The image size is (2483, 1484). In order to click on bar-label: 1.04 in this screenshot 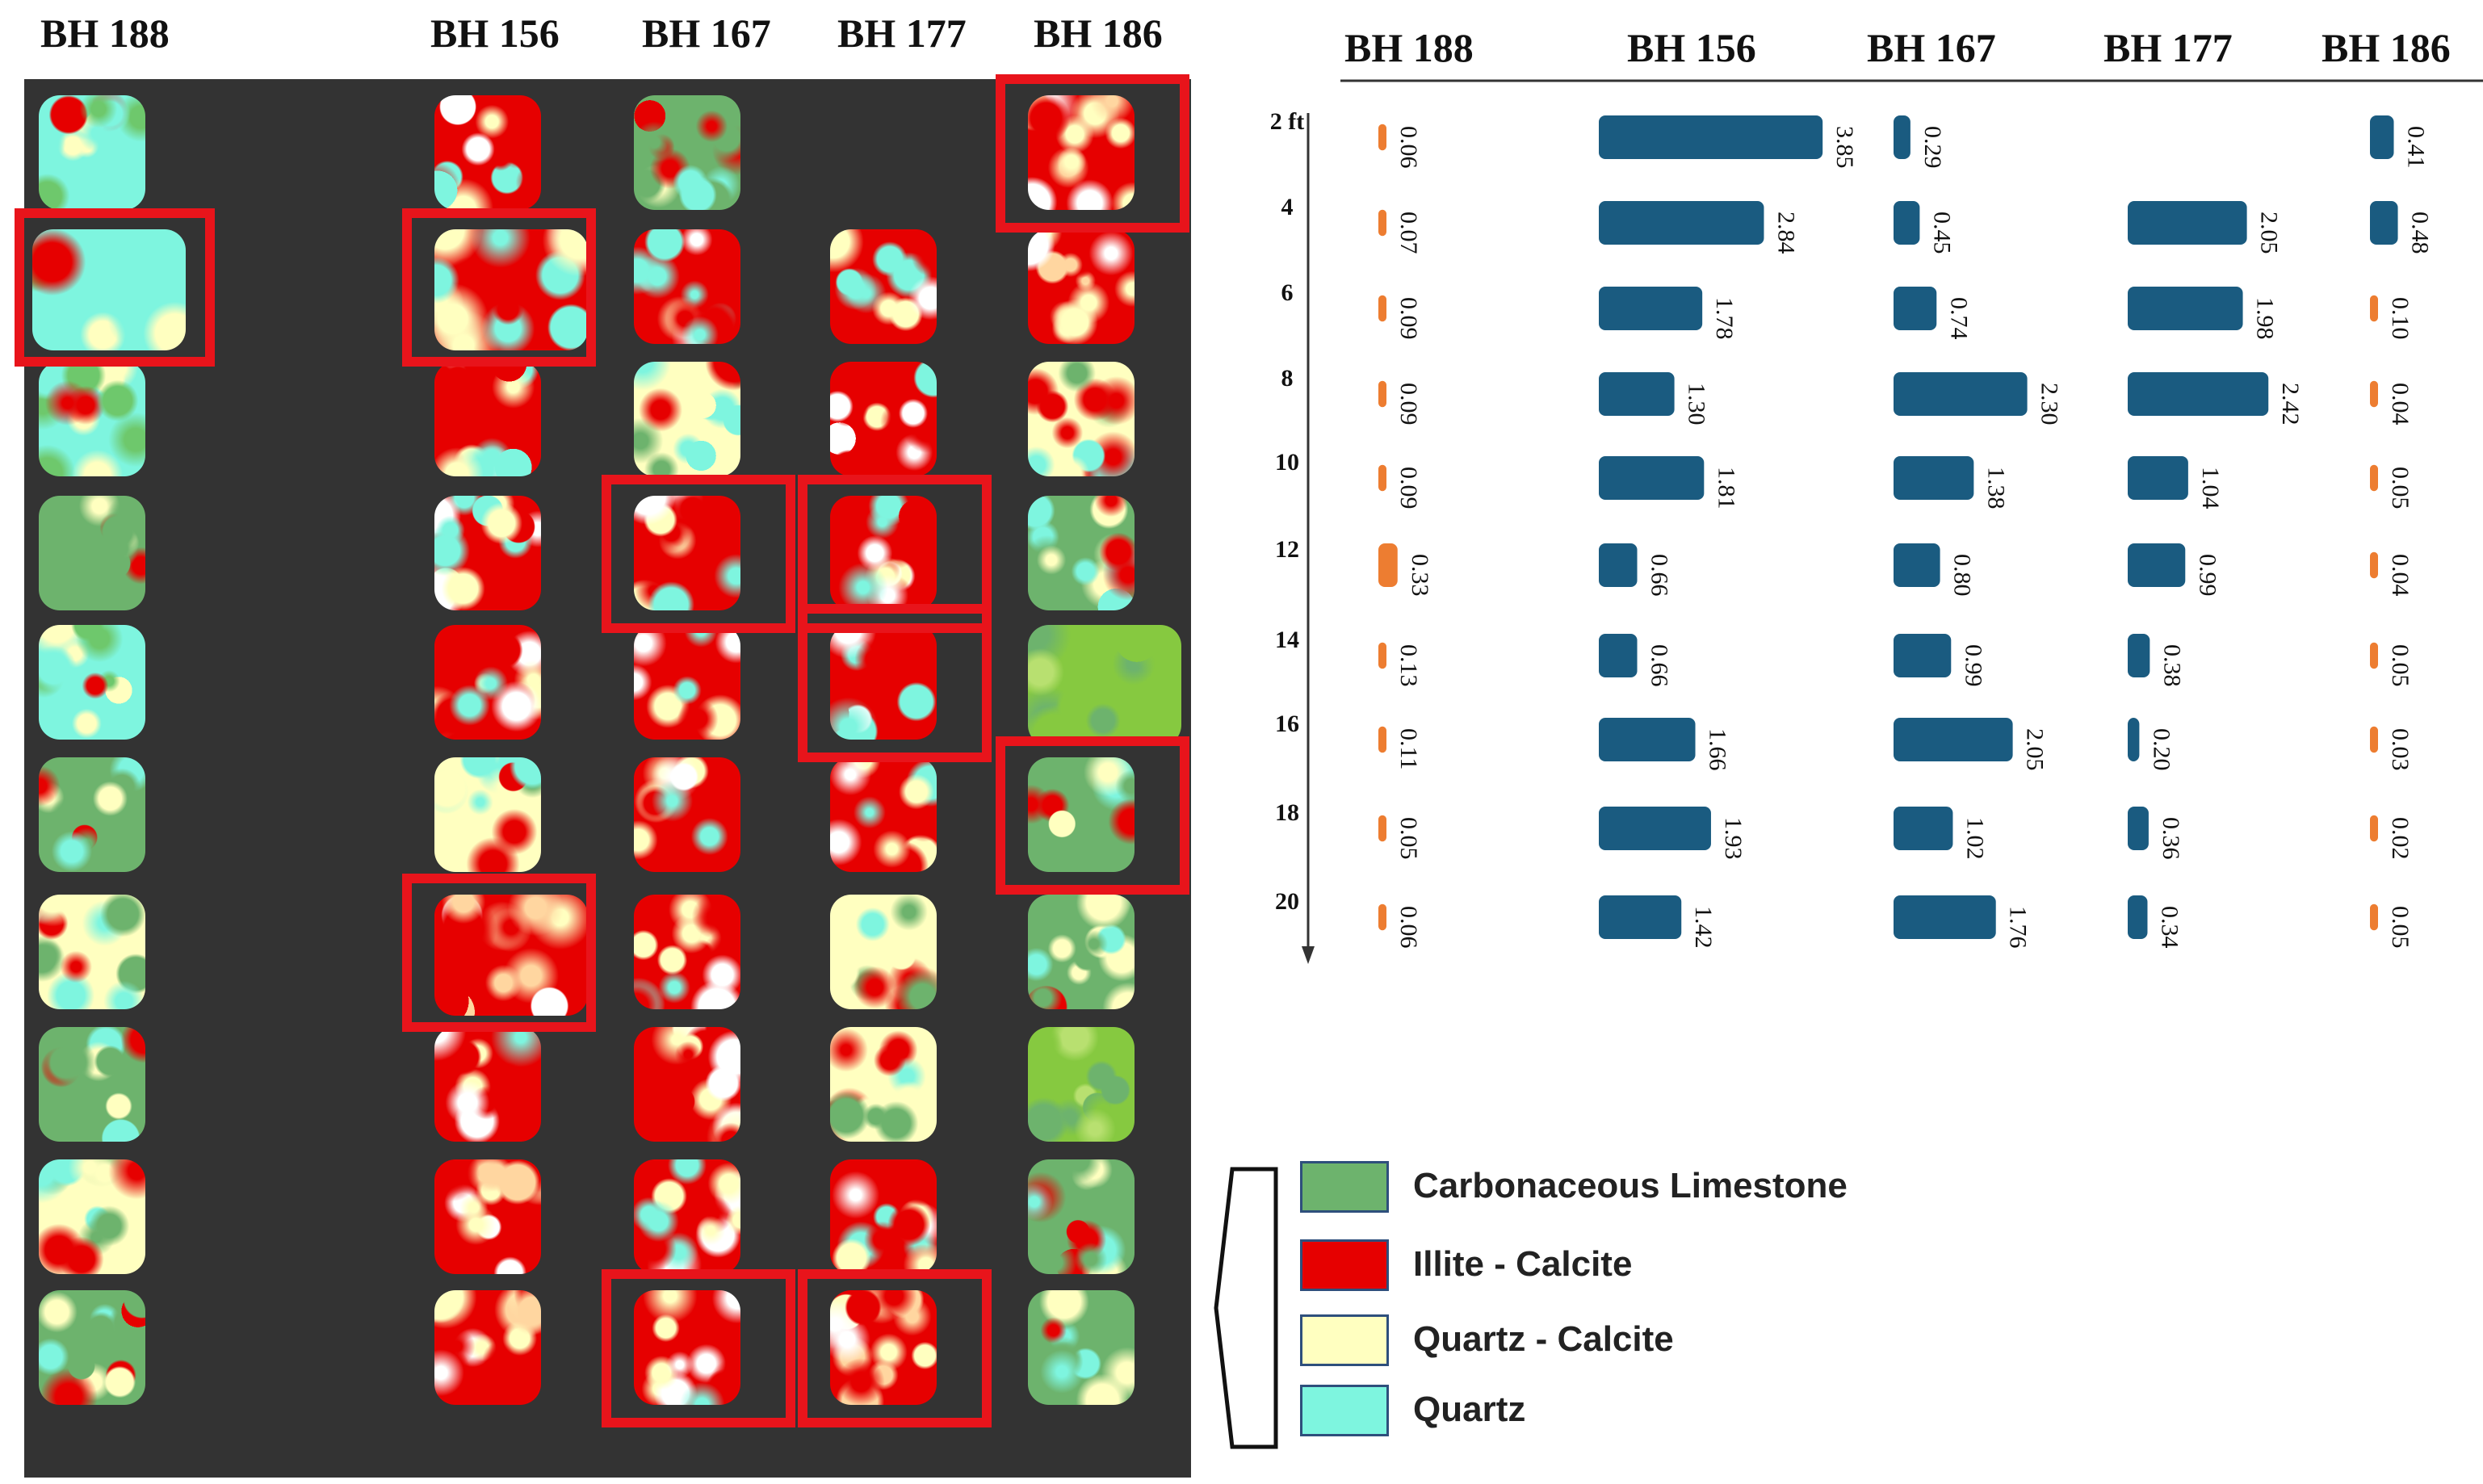, I will do `click(2210, 488)`.